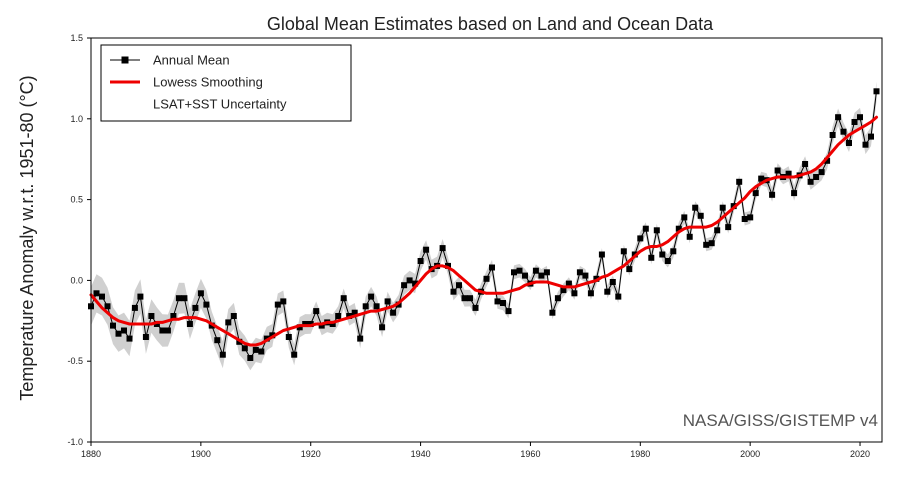  Describe the element at coordinates (76, 38) in the screenshot. I see `y-tick-label: 1.5` at that location.